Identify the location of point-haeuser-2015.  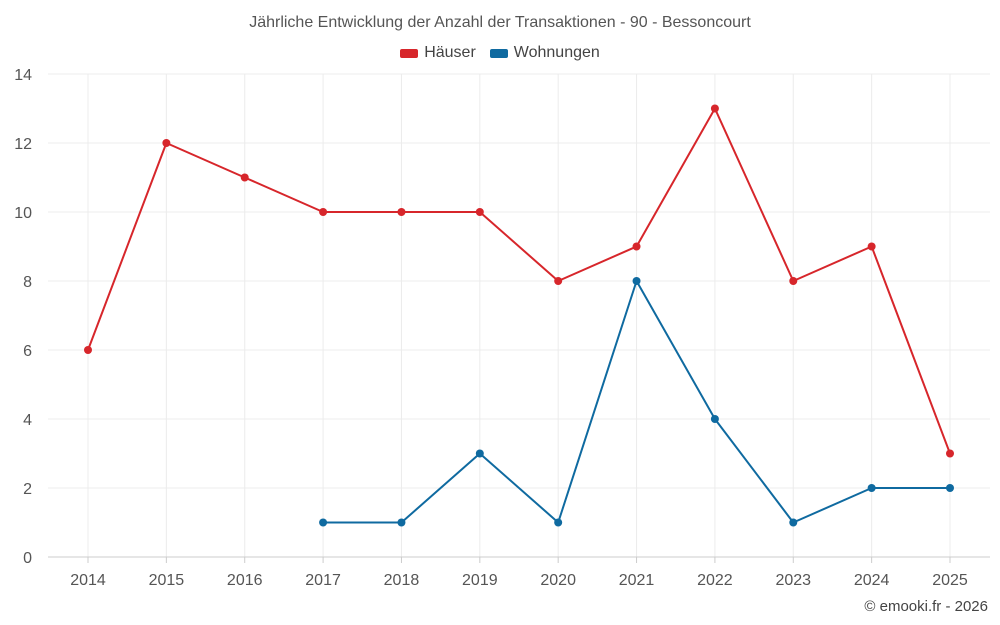
(166, 143).